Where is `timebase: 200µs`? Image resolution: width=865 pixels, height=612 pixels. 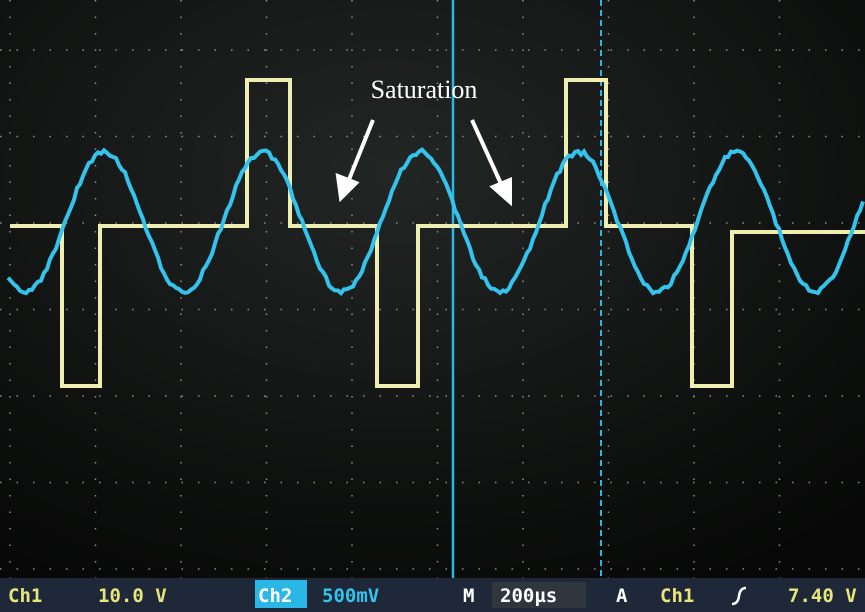
timebase: 200µs is located at coordinates (528, 596).